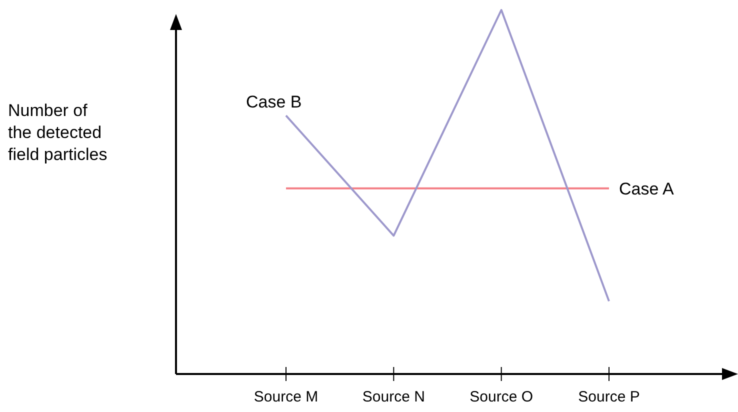  I want to click on series-label: Case A, so click(646, 188).